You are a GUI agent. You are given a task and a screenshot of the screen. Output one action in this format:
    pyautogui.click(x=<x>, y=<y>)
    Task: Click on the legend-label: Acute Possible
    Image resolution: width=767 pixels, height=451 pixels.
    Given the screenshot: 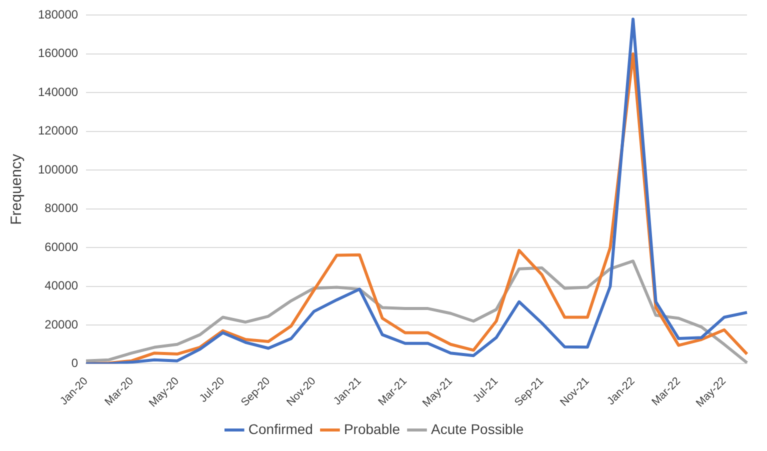 What is the action you would take?
    pyautogui.click(x=477, y=428)
    